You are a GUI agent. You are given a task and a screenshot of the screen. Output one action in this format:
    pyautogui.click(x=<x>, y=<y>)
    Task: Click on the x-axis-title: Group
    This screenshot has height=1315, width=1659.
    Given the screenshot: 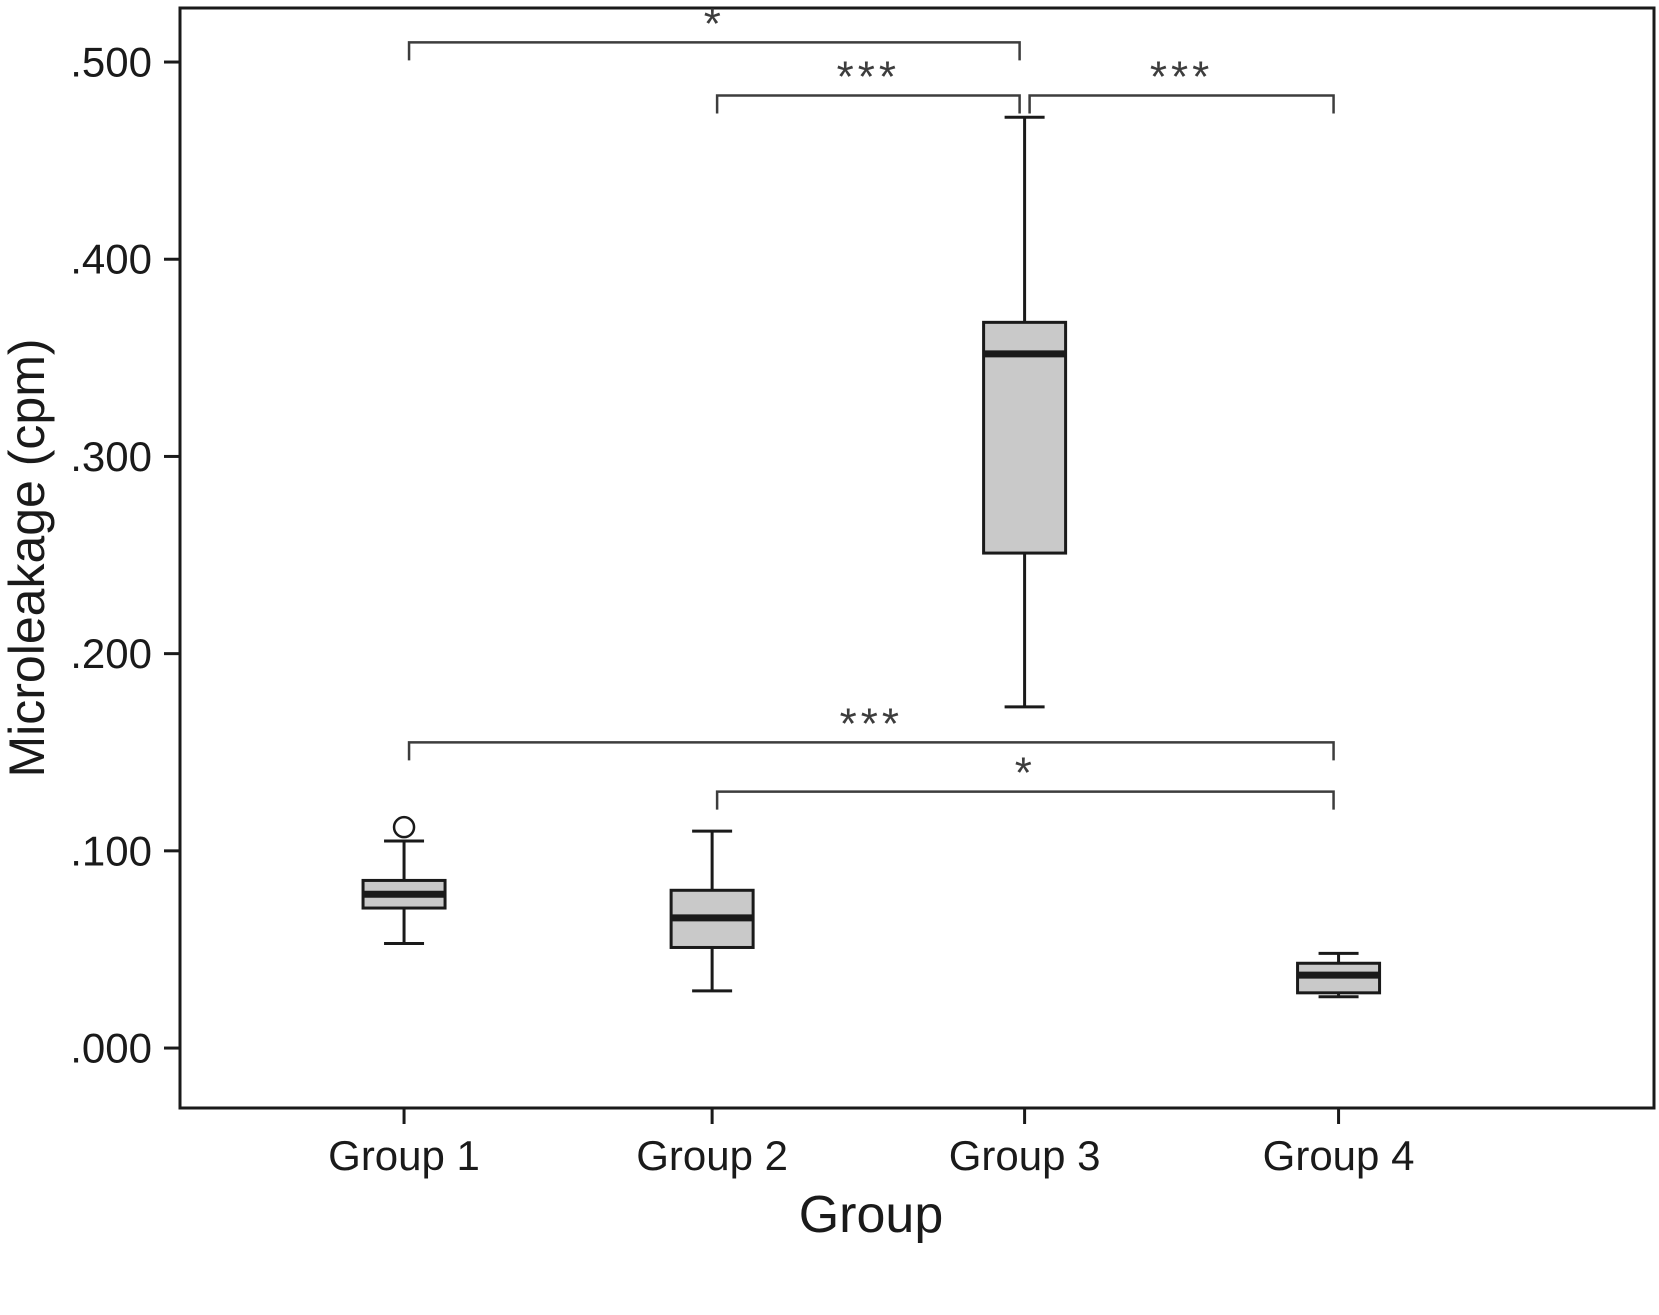 What is the action you would take?
    pyautogui.click(x=871, y=1215)
    